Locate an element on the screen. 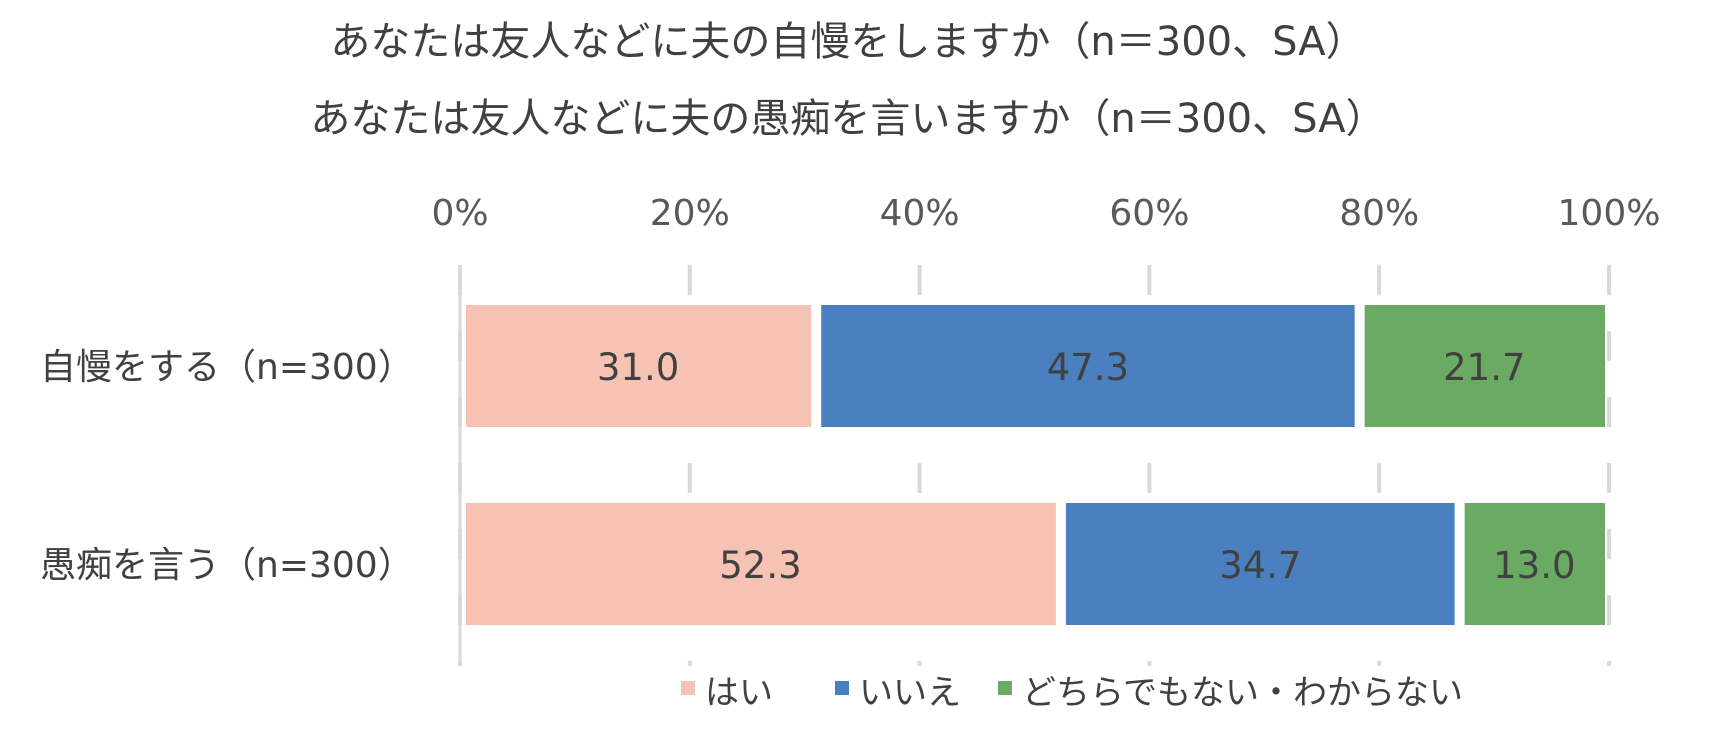 This screenshot has width=1718, height=756. category-label: 自慢をする（n=300） is located at coordinates (227, 367).